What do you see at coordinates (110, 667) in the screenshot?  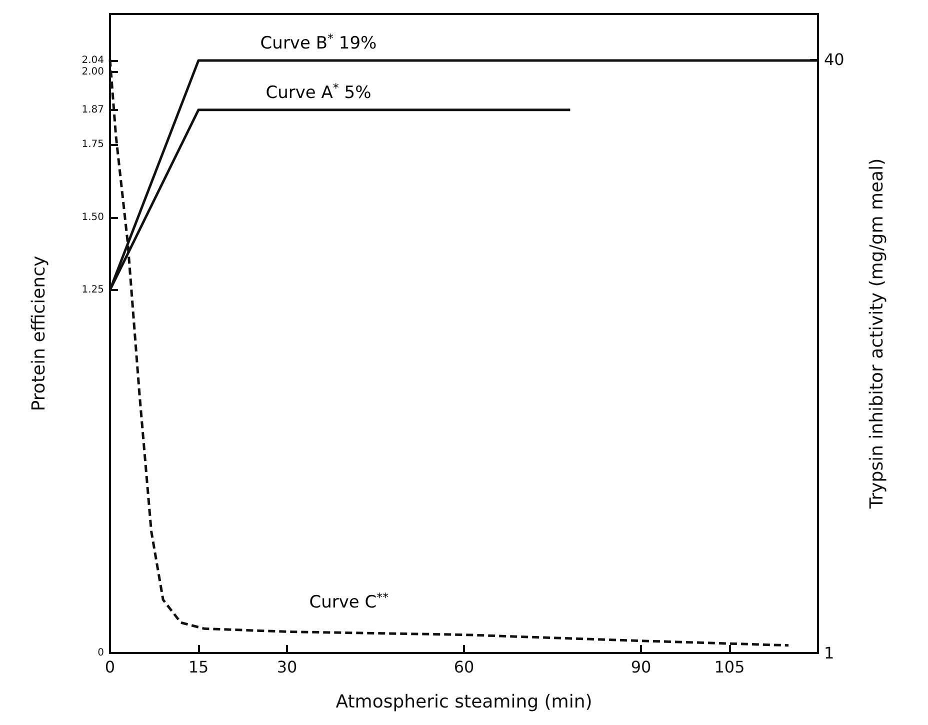 I see `x-tick-label: 0` at bounding box center [110, 667].